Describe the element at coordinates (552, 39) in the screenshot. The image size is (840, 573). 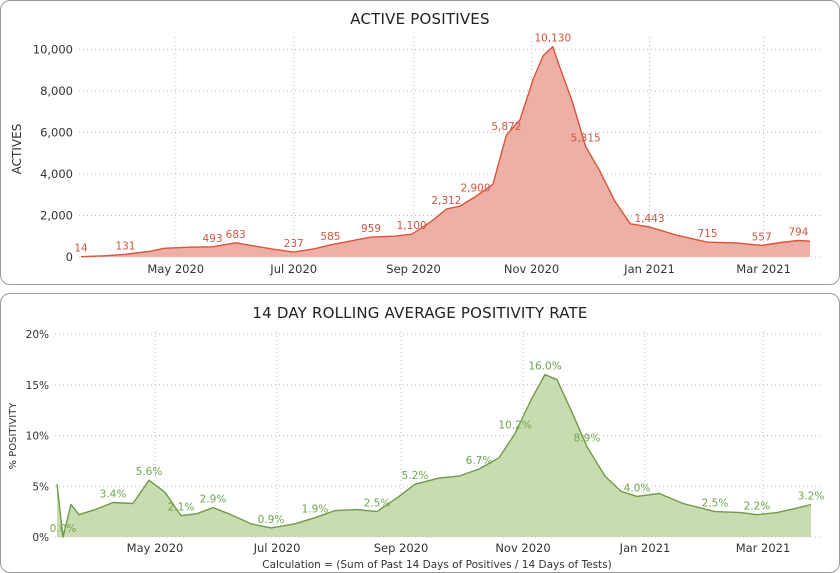
I see `data-label: 10,130` at that location.